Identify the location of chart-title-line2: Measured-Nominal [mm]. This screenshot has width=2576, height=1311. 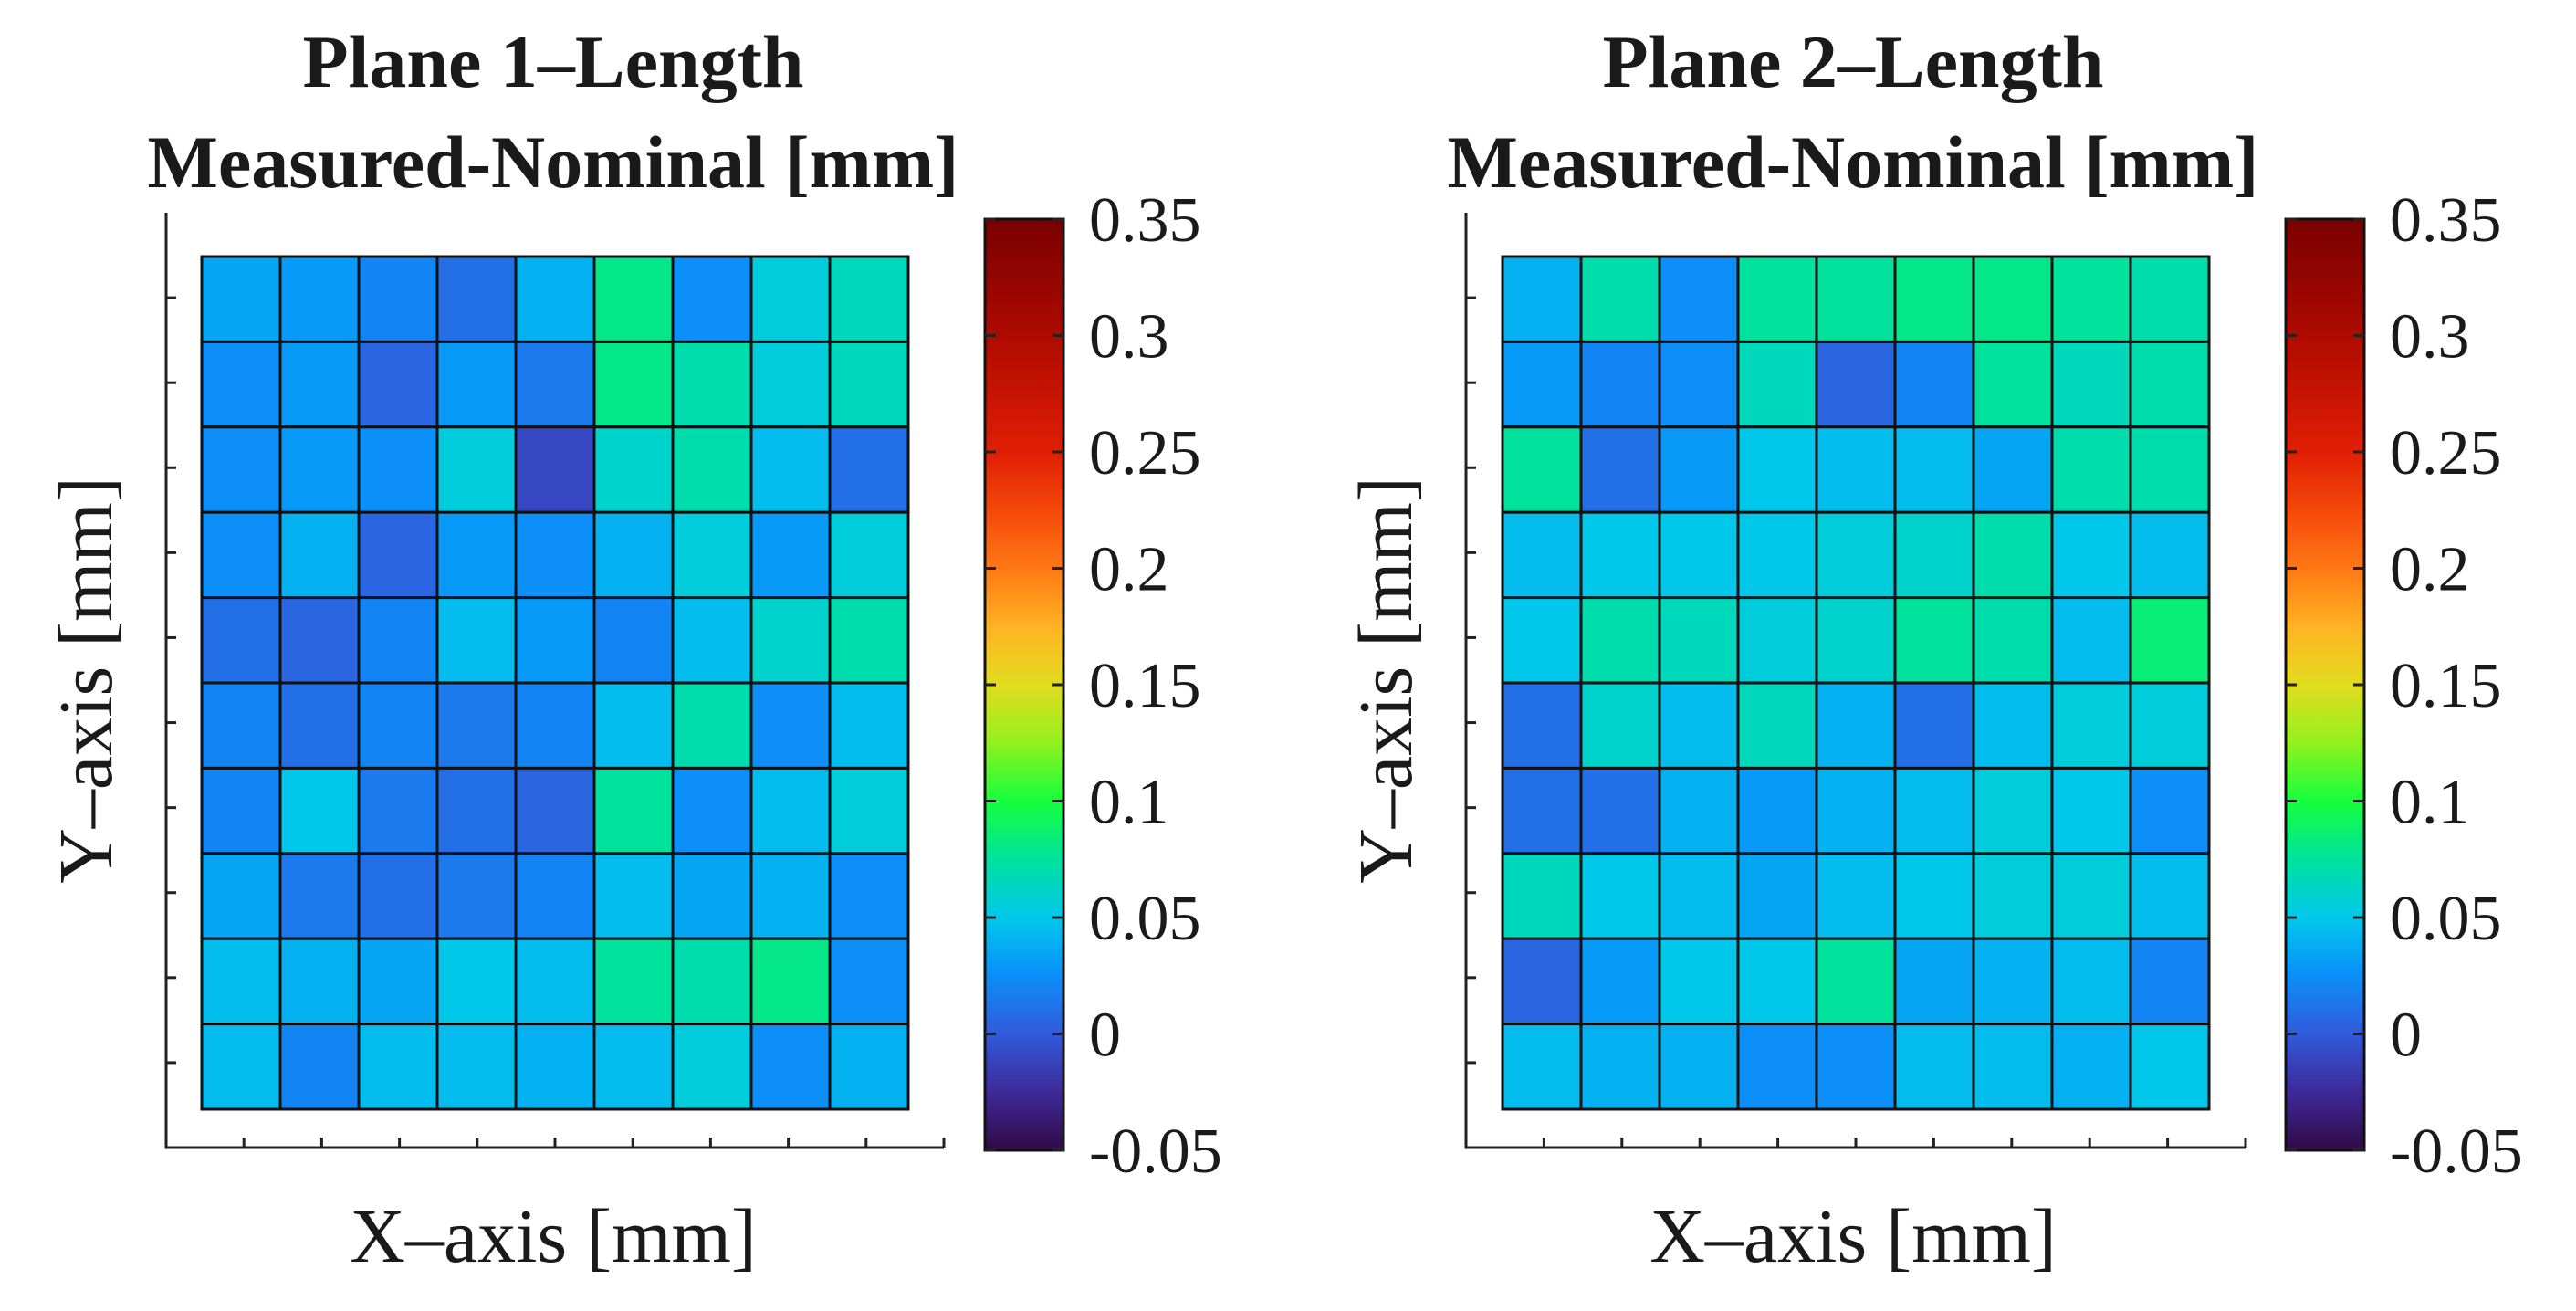
(1853, 162).